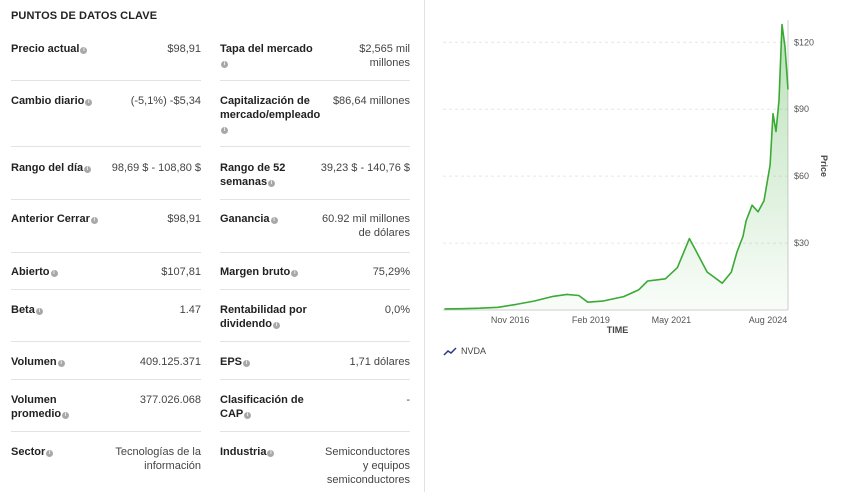 The width and height of the screenshot is (850, 492). What do you see at coordinates (106, 175) in the screenshot?
I see `metric-day-range: Rango del día i 98,69 $ - 108,80 $` at bounding box center [106, 175].